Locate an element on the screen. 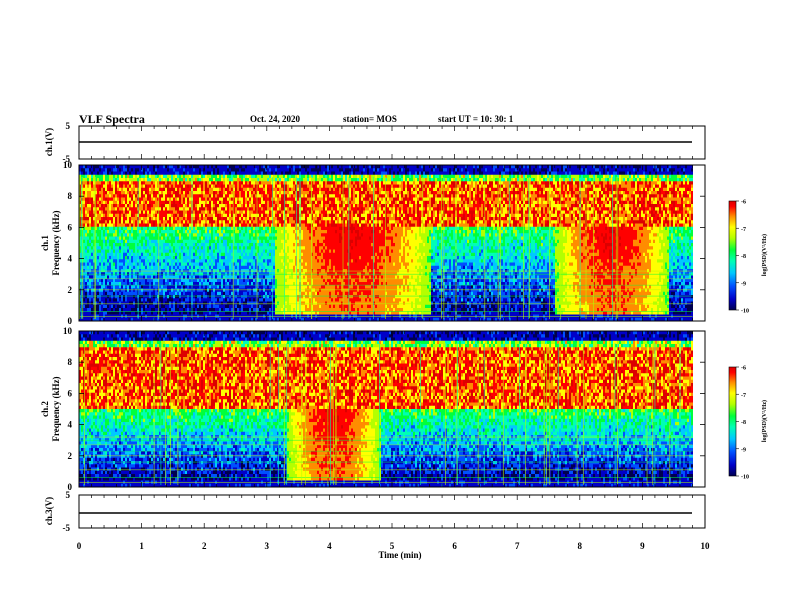 The height and width of the screenshot is (612, 792). figure-title: VLF Spectra is located at coordinates (112, 119).